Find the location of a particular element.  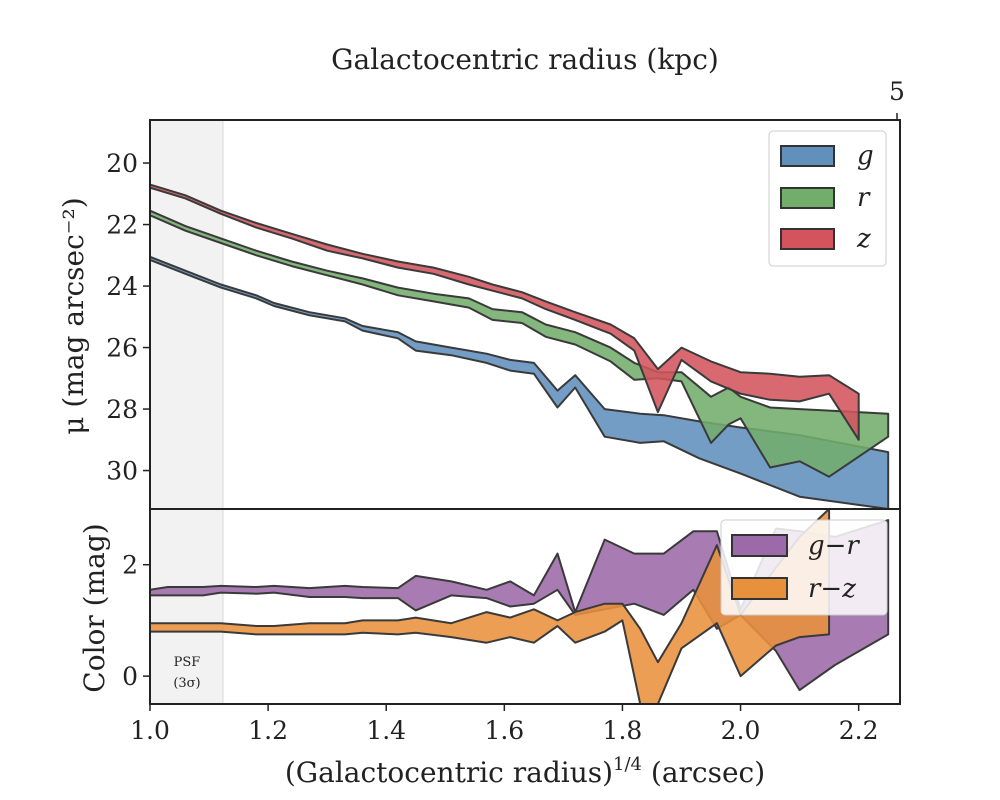

legend-label-r-z: r−z is located at coordinates (832, 589).